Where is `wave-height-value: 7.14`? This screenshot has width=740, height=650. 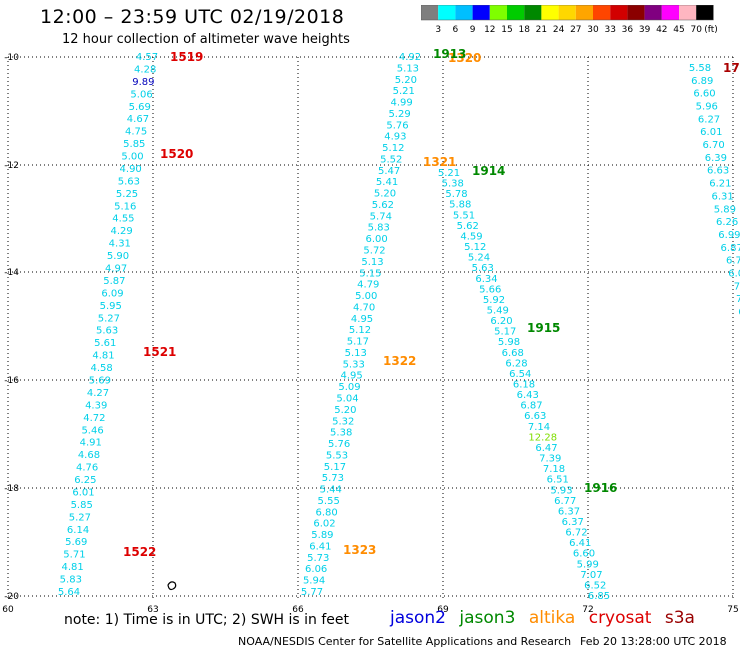
wave-height-value: 7.14 is located at coordinates (539, 427).